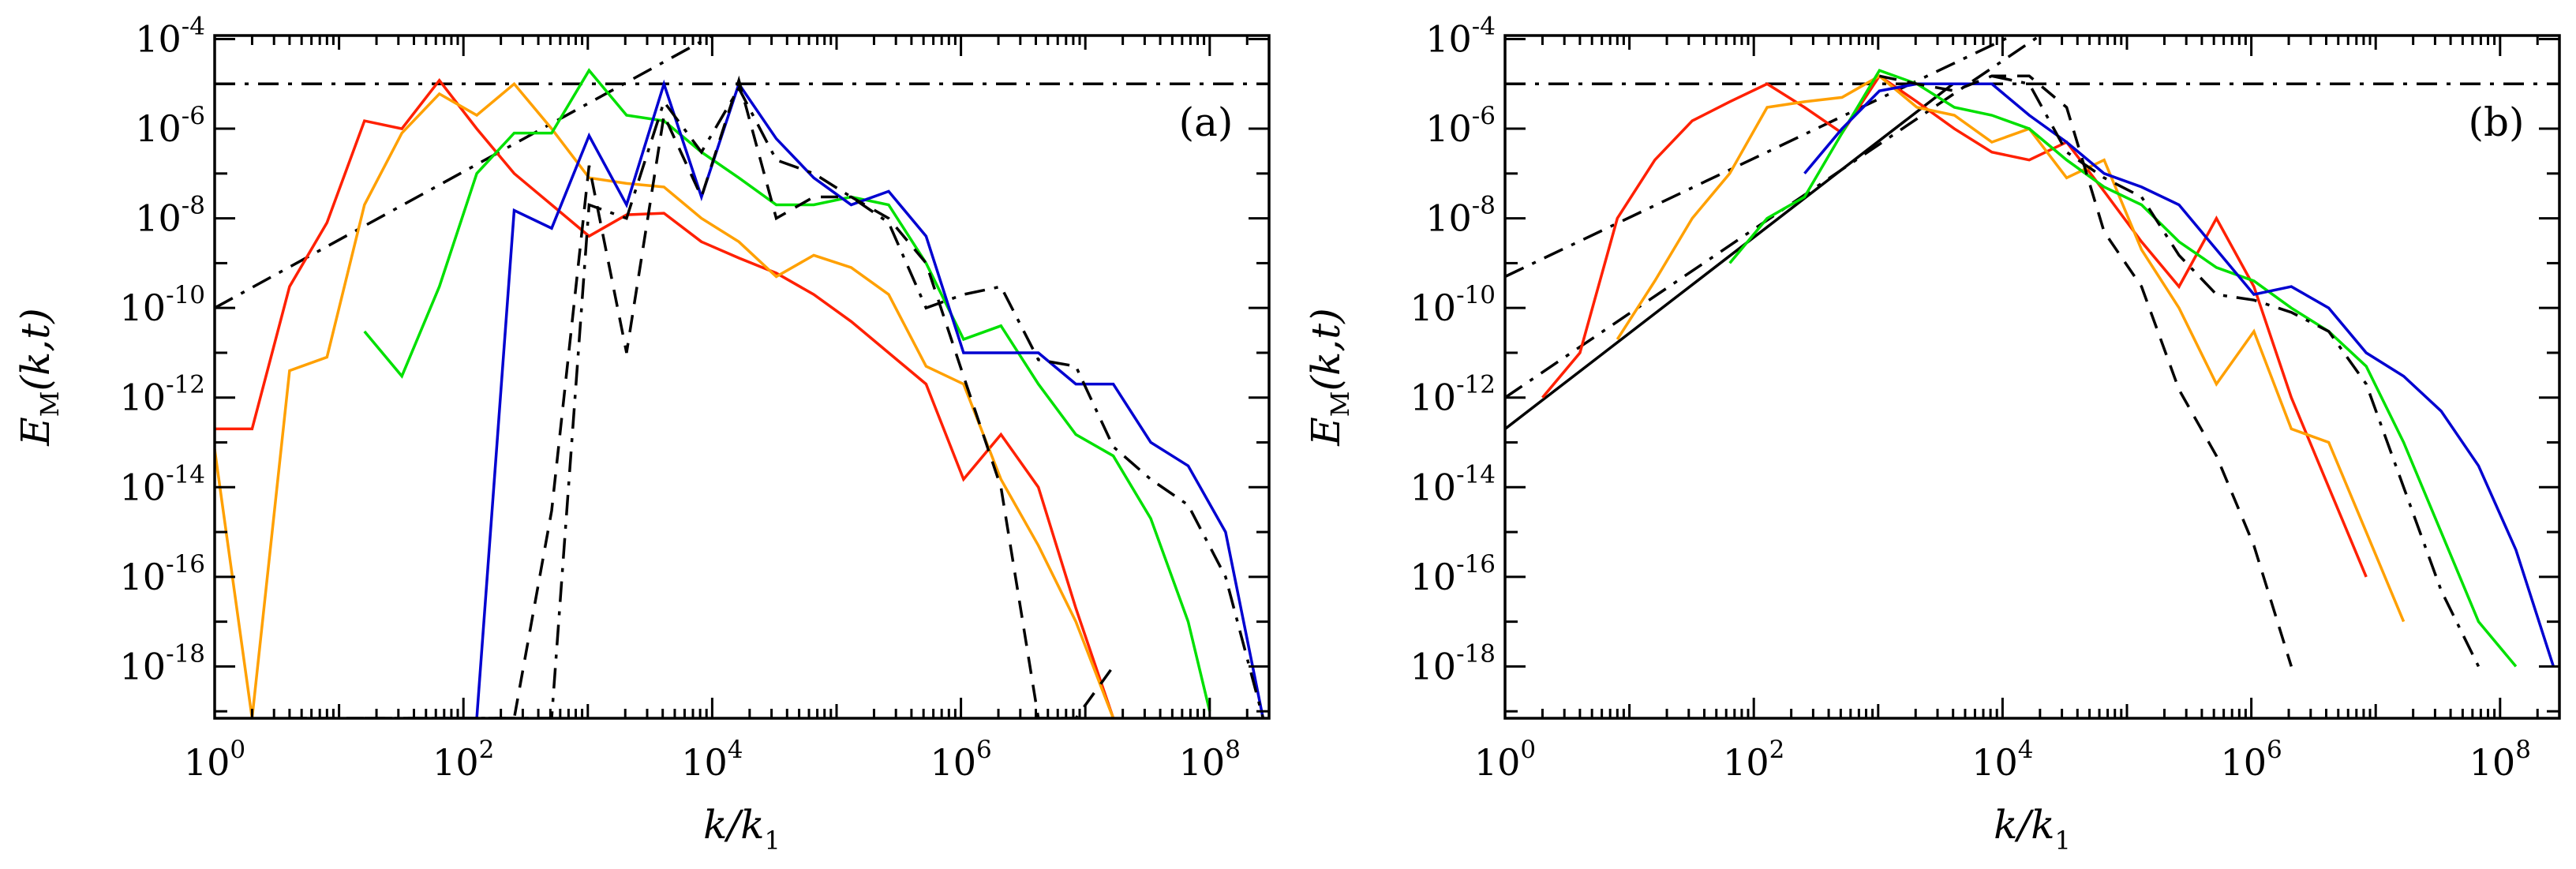 The height and width of the screenshot is (869, 2576). What do you see at coordinates (1206, 122) in the screenshot?
I see `panel-label: (a)` at bounding box center [1206, 122].